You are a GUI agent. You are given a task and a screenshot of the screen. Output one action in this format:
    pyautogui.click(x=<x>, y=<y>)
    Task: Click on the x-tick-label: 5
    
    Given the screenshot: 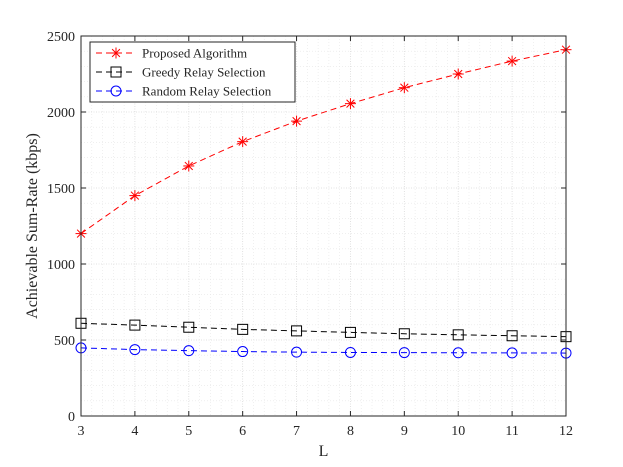 What is the action you would take?
    pyautogui.click(x=188, y=431)
    